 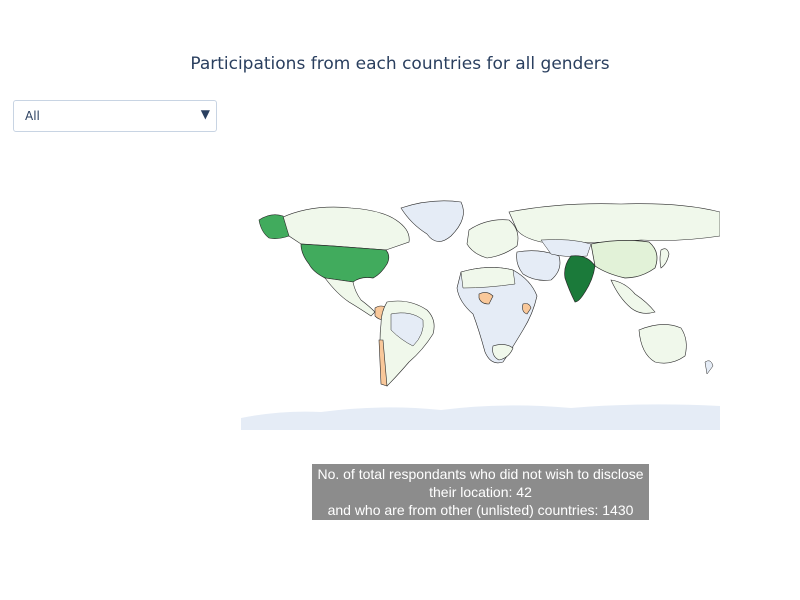 I want to click on region-chile, so click(x=383, y=363).